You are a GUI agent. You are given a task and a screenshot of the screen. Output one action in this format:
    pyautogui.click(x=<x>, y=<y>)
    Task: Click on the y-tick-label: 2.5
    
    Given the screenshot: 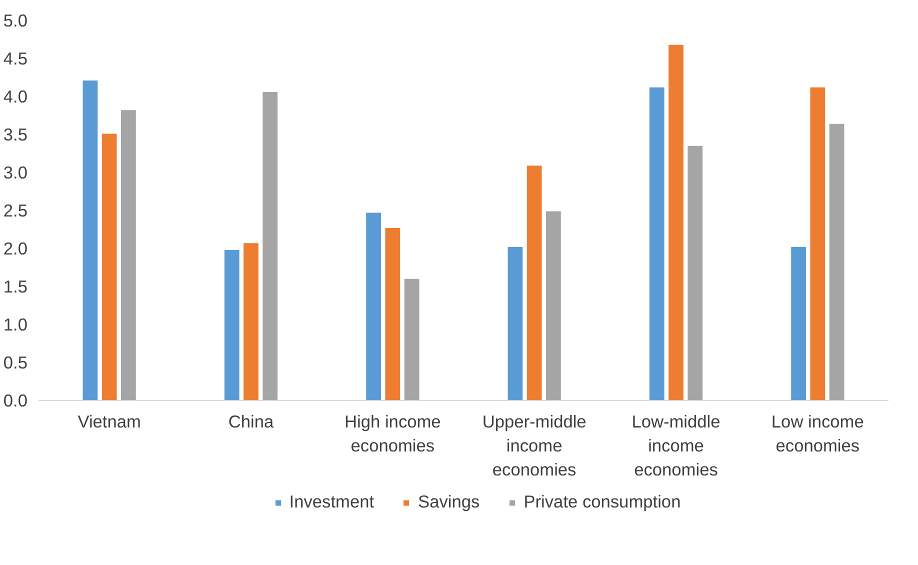 What is the action you would take?
    pyautogui.click(x=15, y=210)
    